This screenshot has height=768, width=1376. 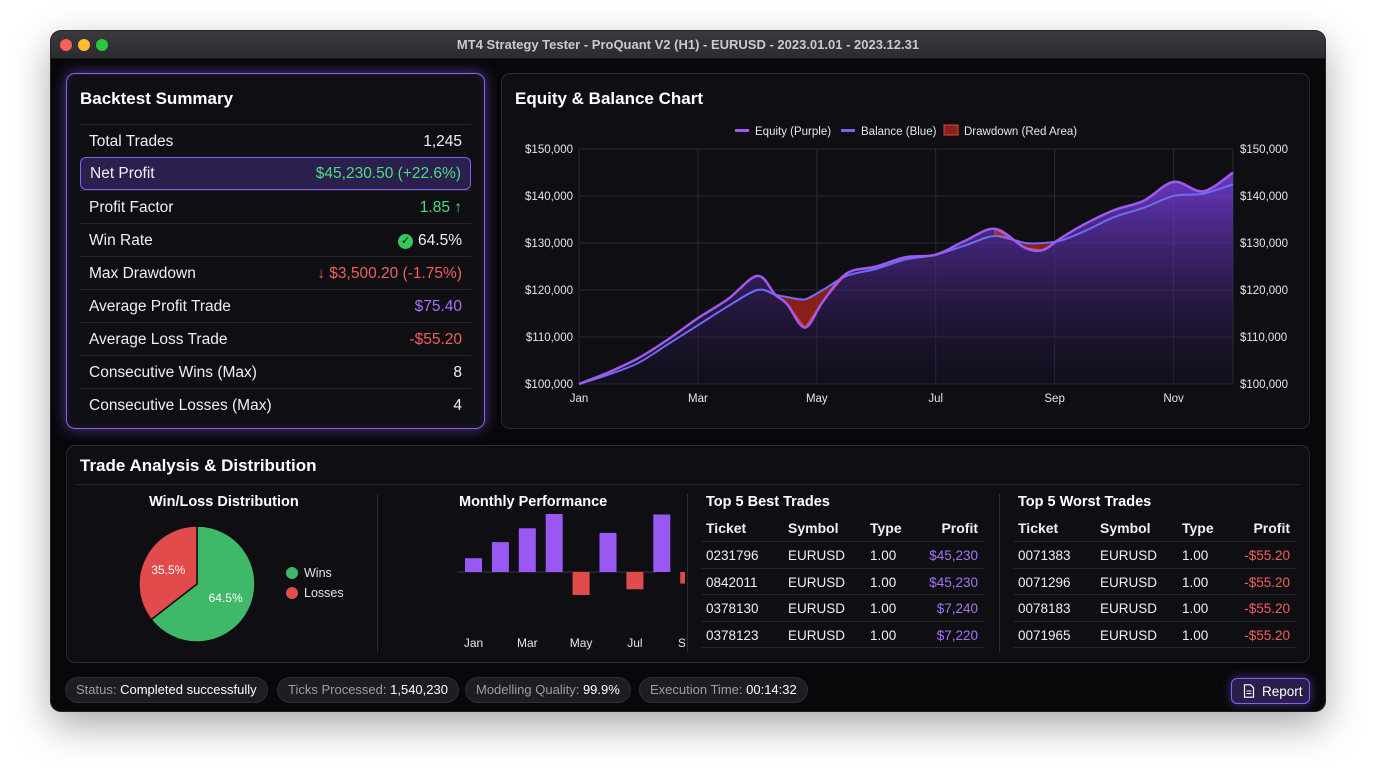 I want to click on table-row: 0231796 EURUSD 1.00 $45,230, so click(x=842, y=555).